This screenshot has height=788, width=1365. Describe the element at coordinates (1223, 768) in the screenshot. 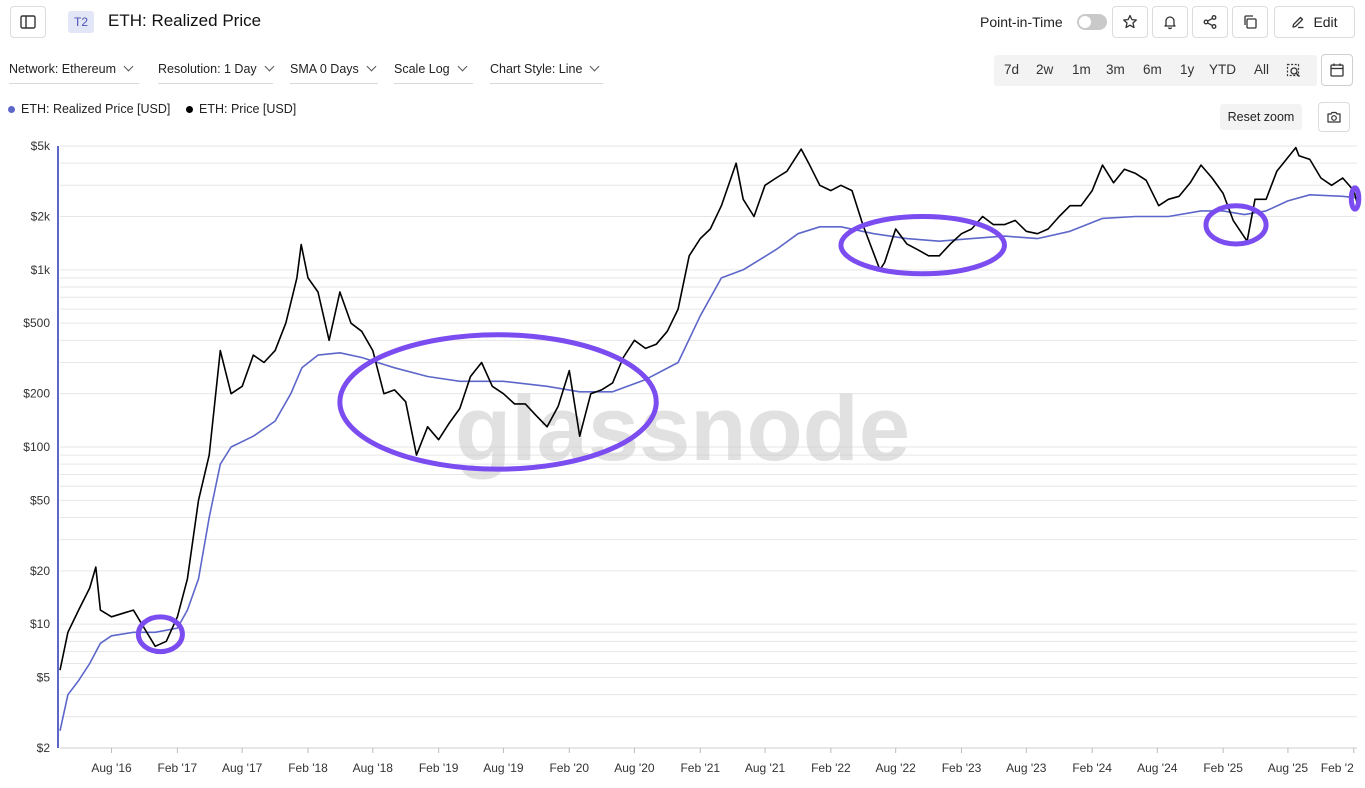

I see `x-tick-label: Feb '25` at that location.